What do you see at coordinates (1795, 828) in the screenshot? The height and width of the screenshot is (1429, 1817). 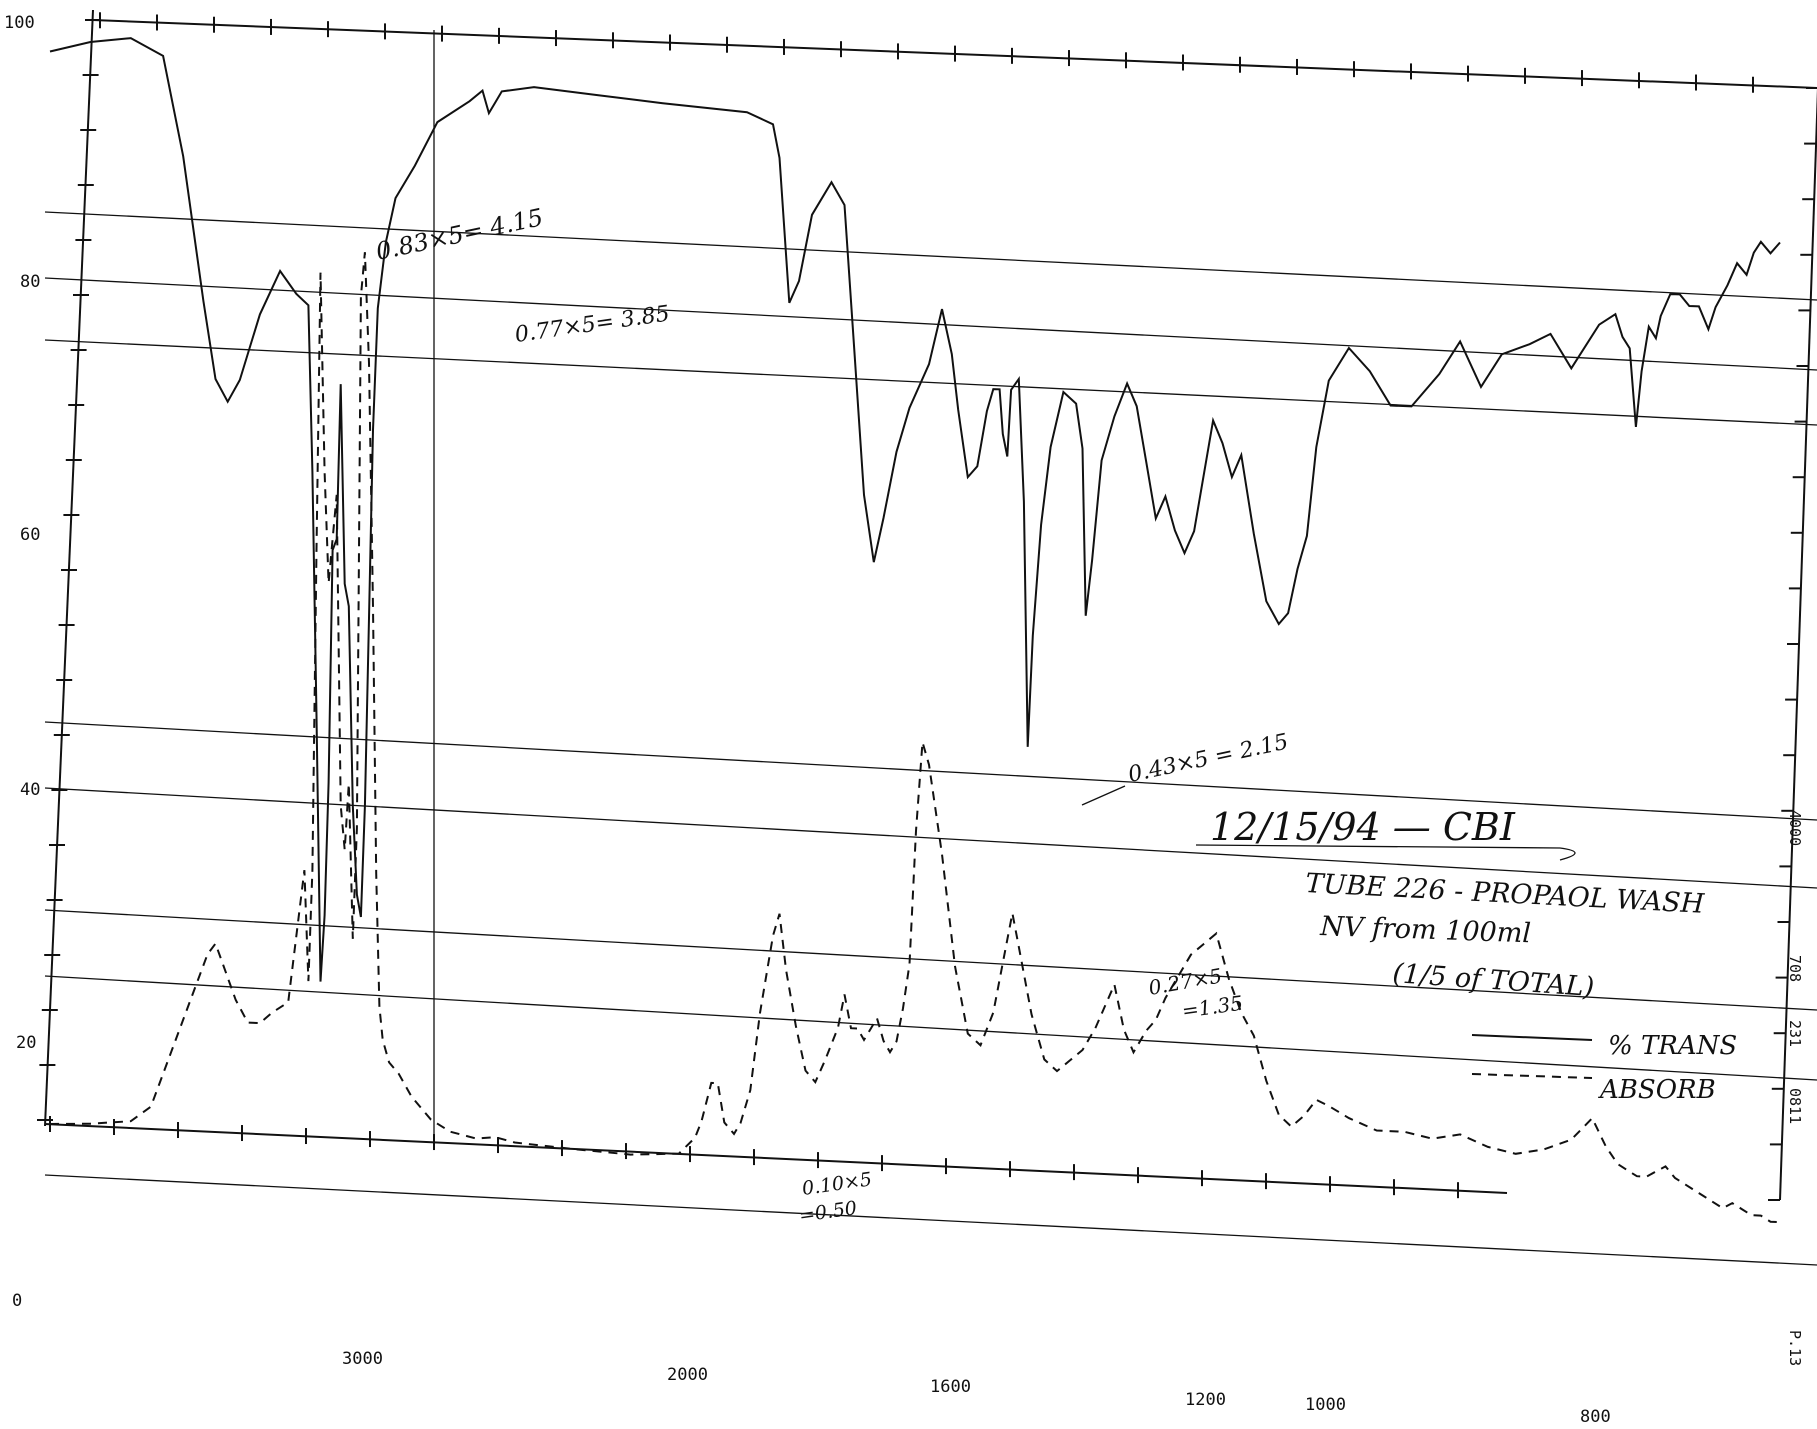 I see `margin-text-4: 4000` at bounding box center [1795, 828].